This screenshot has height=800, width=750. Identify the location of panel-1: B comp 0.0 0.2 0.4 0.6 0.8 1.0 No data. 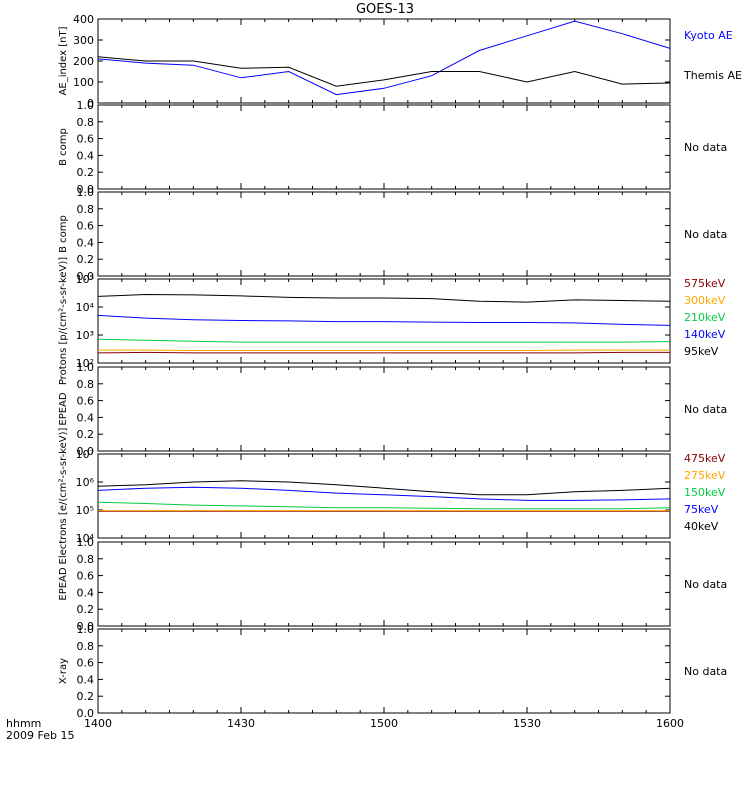
(392, 147).